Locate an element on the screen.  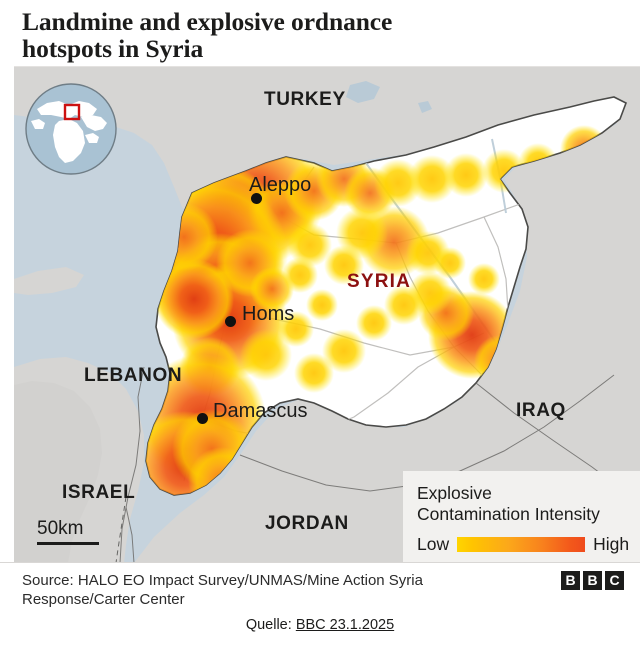
caption: Quelle: BBC 23.1.2025 is located at coordinates (320, 625).